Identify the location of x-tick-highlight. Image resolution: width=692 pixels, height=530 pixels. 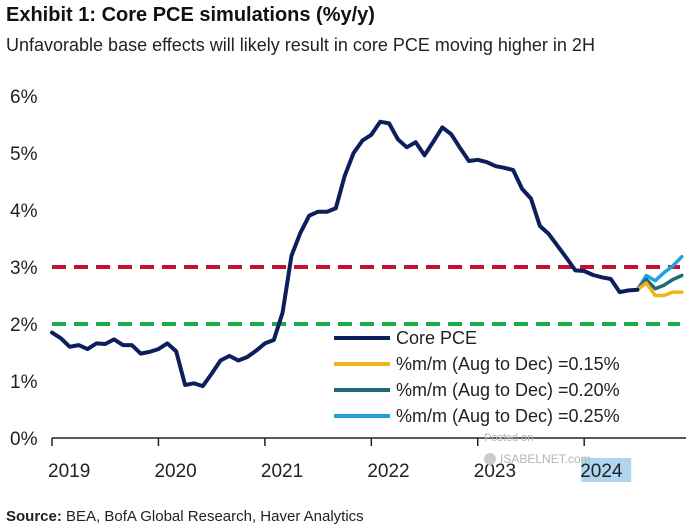
(606, 470).